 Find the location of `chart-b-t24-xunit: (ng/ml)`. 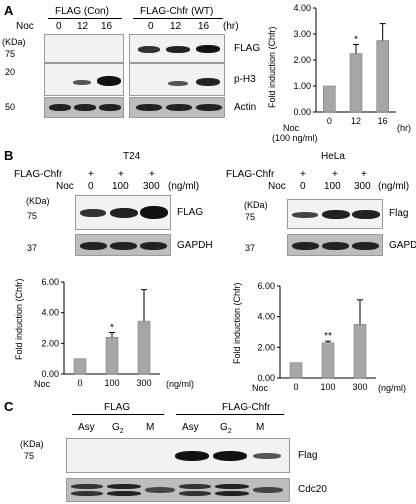

chart-b-t24-xunit: (ng/ml) is located at coordinates (180, 384).